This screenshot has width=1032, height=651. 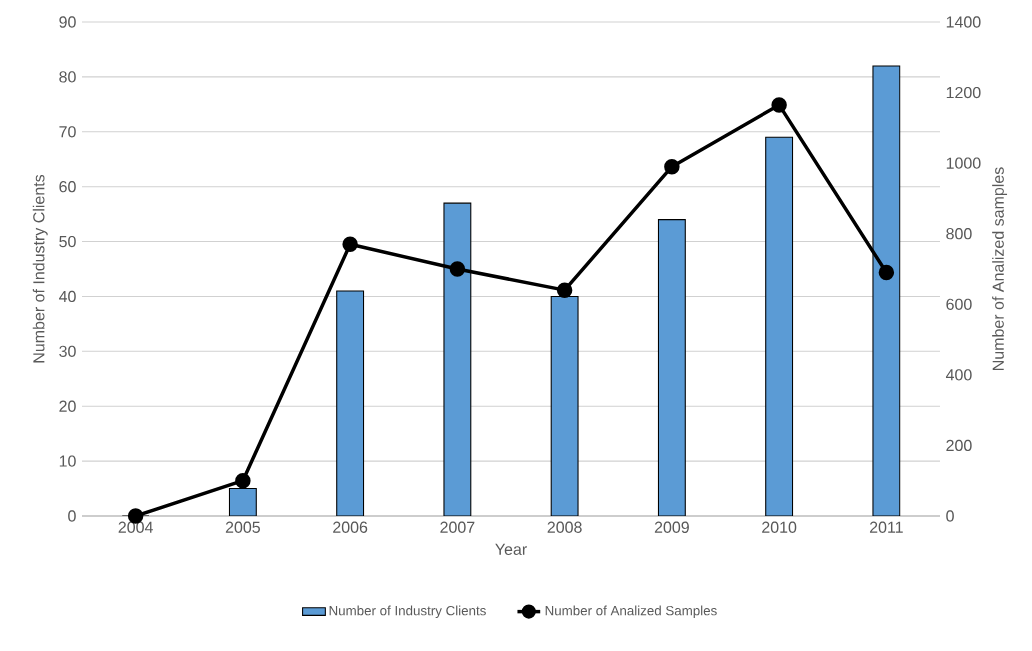 What do you see at coordinates (135, 527) in the screenshot?
I see `x-tick-label: 2004` at bounding box center [135, 527].